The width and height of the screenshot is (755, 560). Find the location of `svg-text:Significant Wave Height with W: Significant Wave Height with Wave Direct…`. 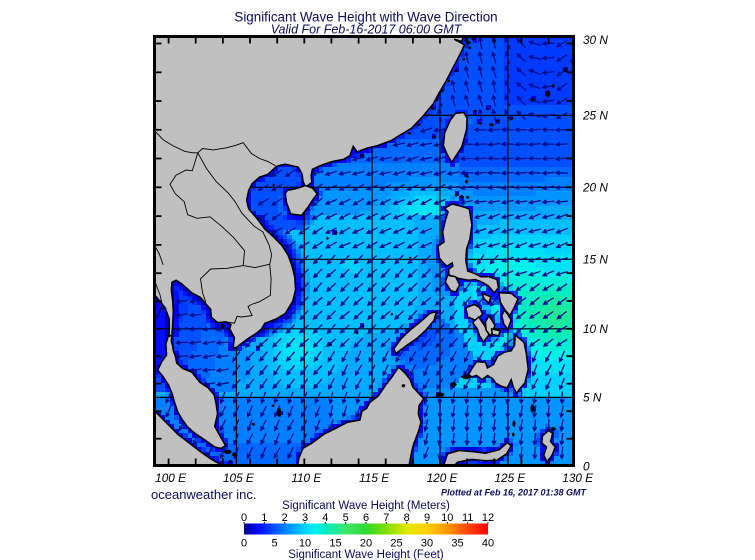

svg-text:Significant Wave Height with W: Significant Wave Height with Wave Direct… is located at coordinates (365, 17).